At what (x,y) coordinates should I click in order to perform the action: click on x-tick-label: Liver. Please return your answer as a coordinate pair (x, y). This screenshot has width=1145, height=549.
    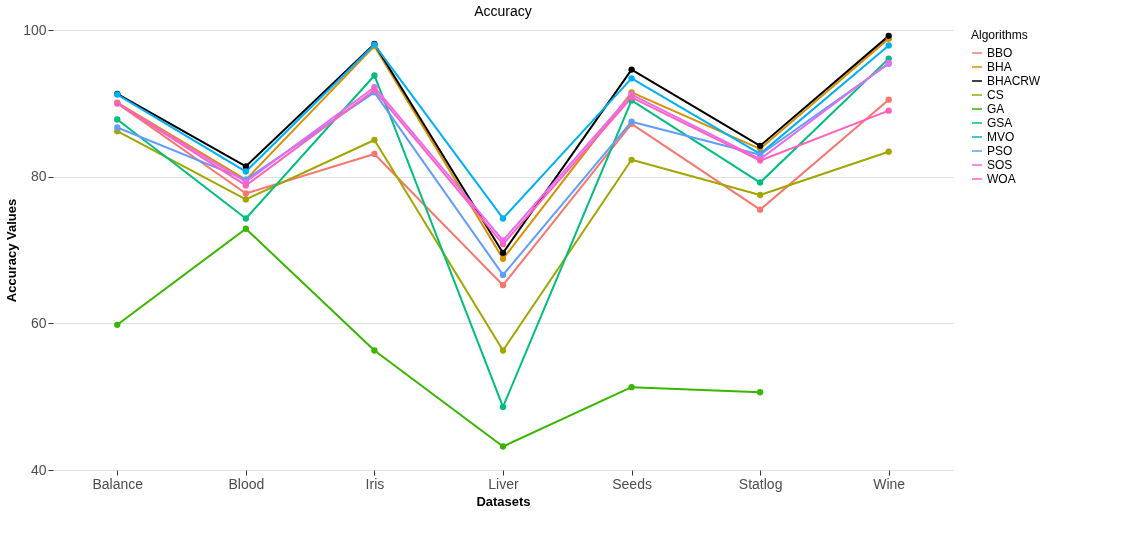
    Looking at the image, I should click on (503, 483).